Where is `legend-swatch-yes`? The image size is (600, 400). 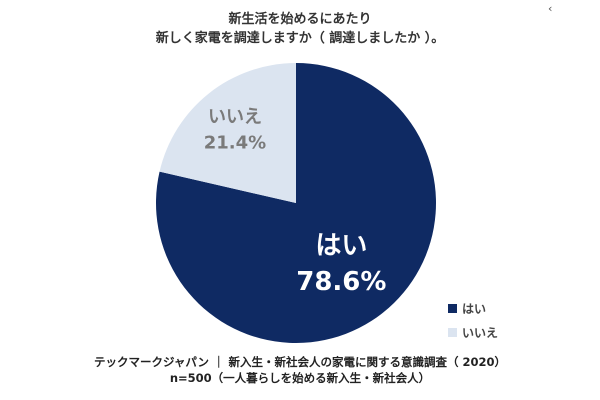 legend-swatch-yes is located at coordinates (452, 308).